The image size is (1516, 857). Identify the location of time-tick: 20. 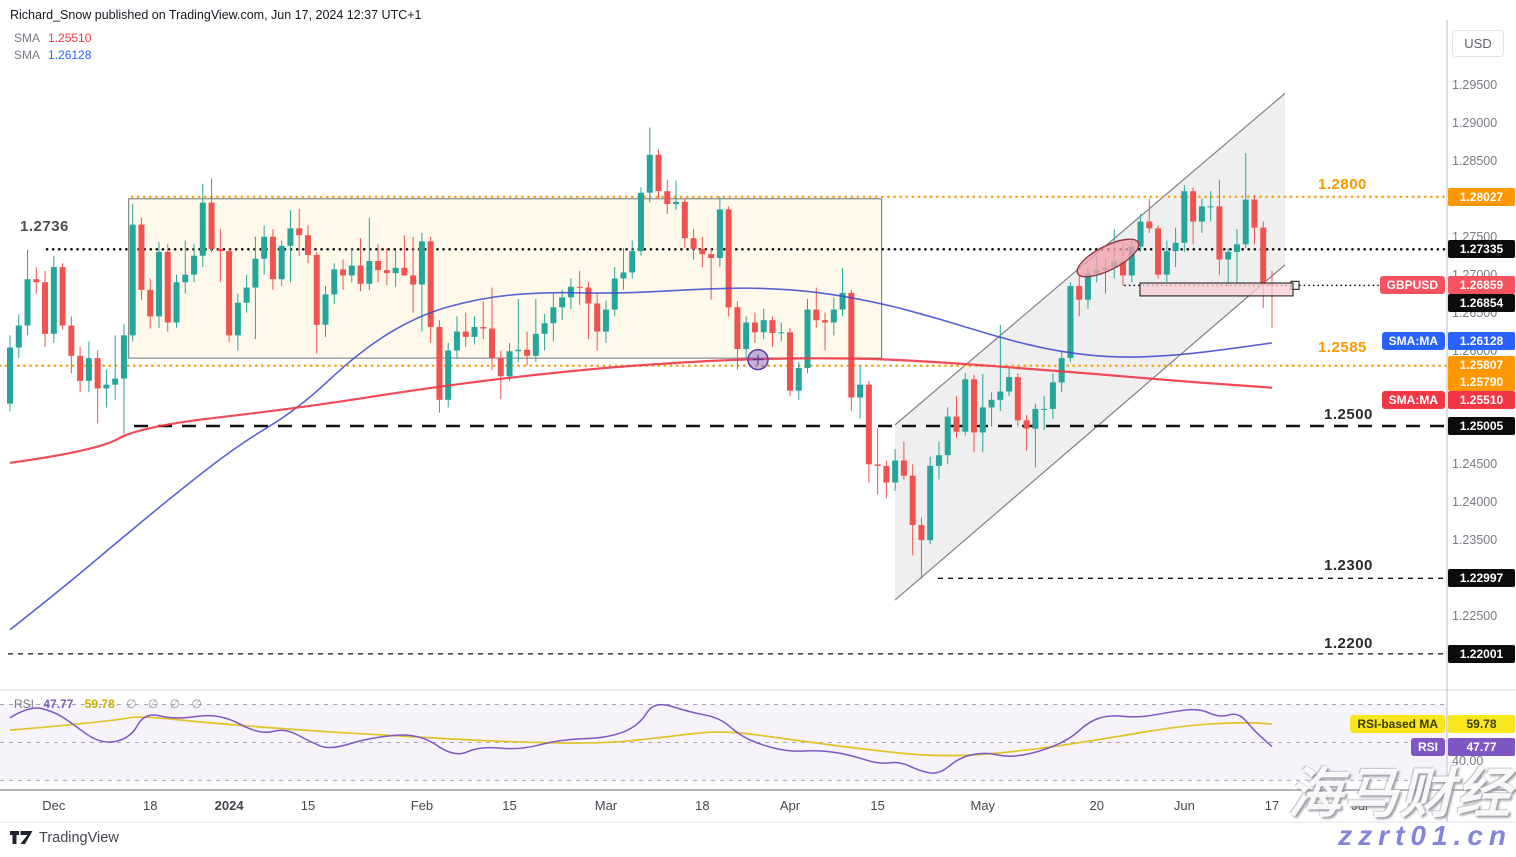
(1096, 805).